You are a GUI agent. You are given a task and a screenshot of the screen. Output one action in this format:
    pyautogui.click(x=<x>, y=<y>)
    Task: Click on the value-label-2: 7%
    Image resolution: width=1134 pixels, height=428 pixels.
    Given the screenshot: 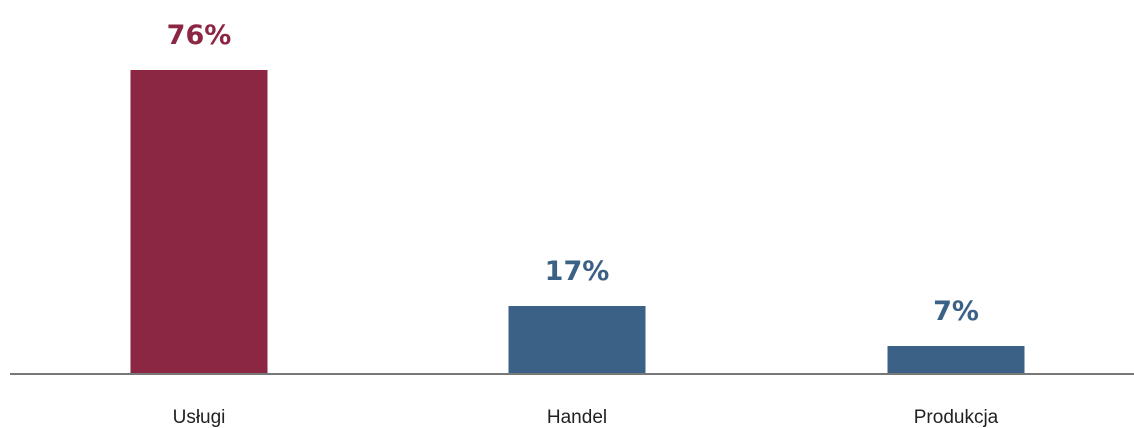 What is the action you would take?
    pyautogui.click(x=956, y=311)
    